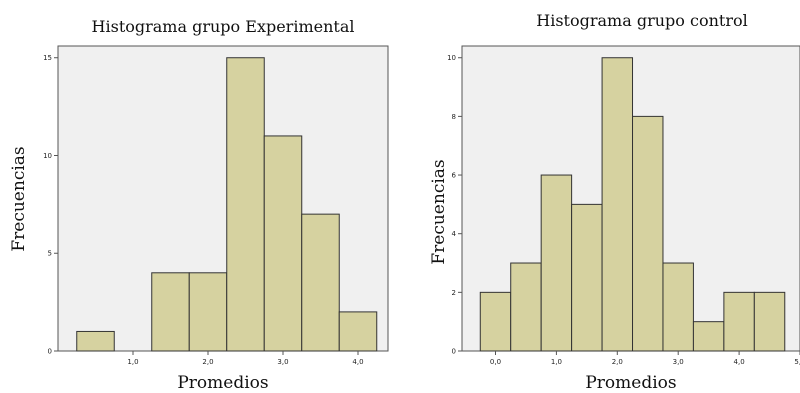 This screenshot has height=393, width=800. What do you see at coordinates (645, 358) in the screenshot?
I see `x-ticks: 0,0 1,0 2,0 3,0 4,0 5,0` at bounding box center [645, 358].